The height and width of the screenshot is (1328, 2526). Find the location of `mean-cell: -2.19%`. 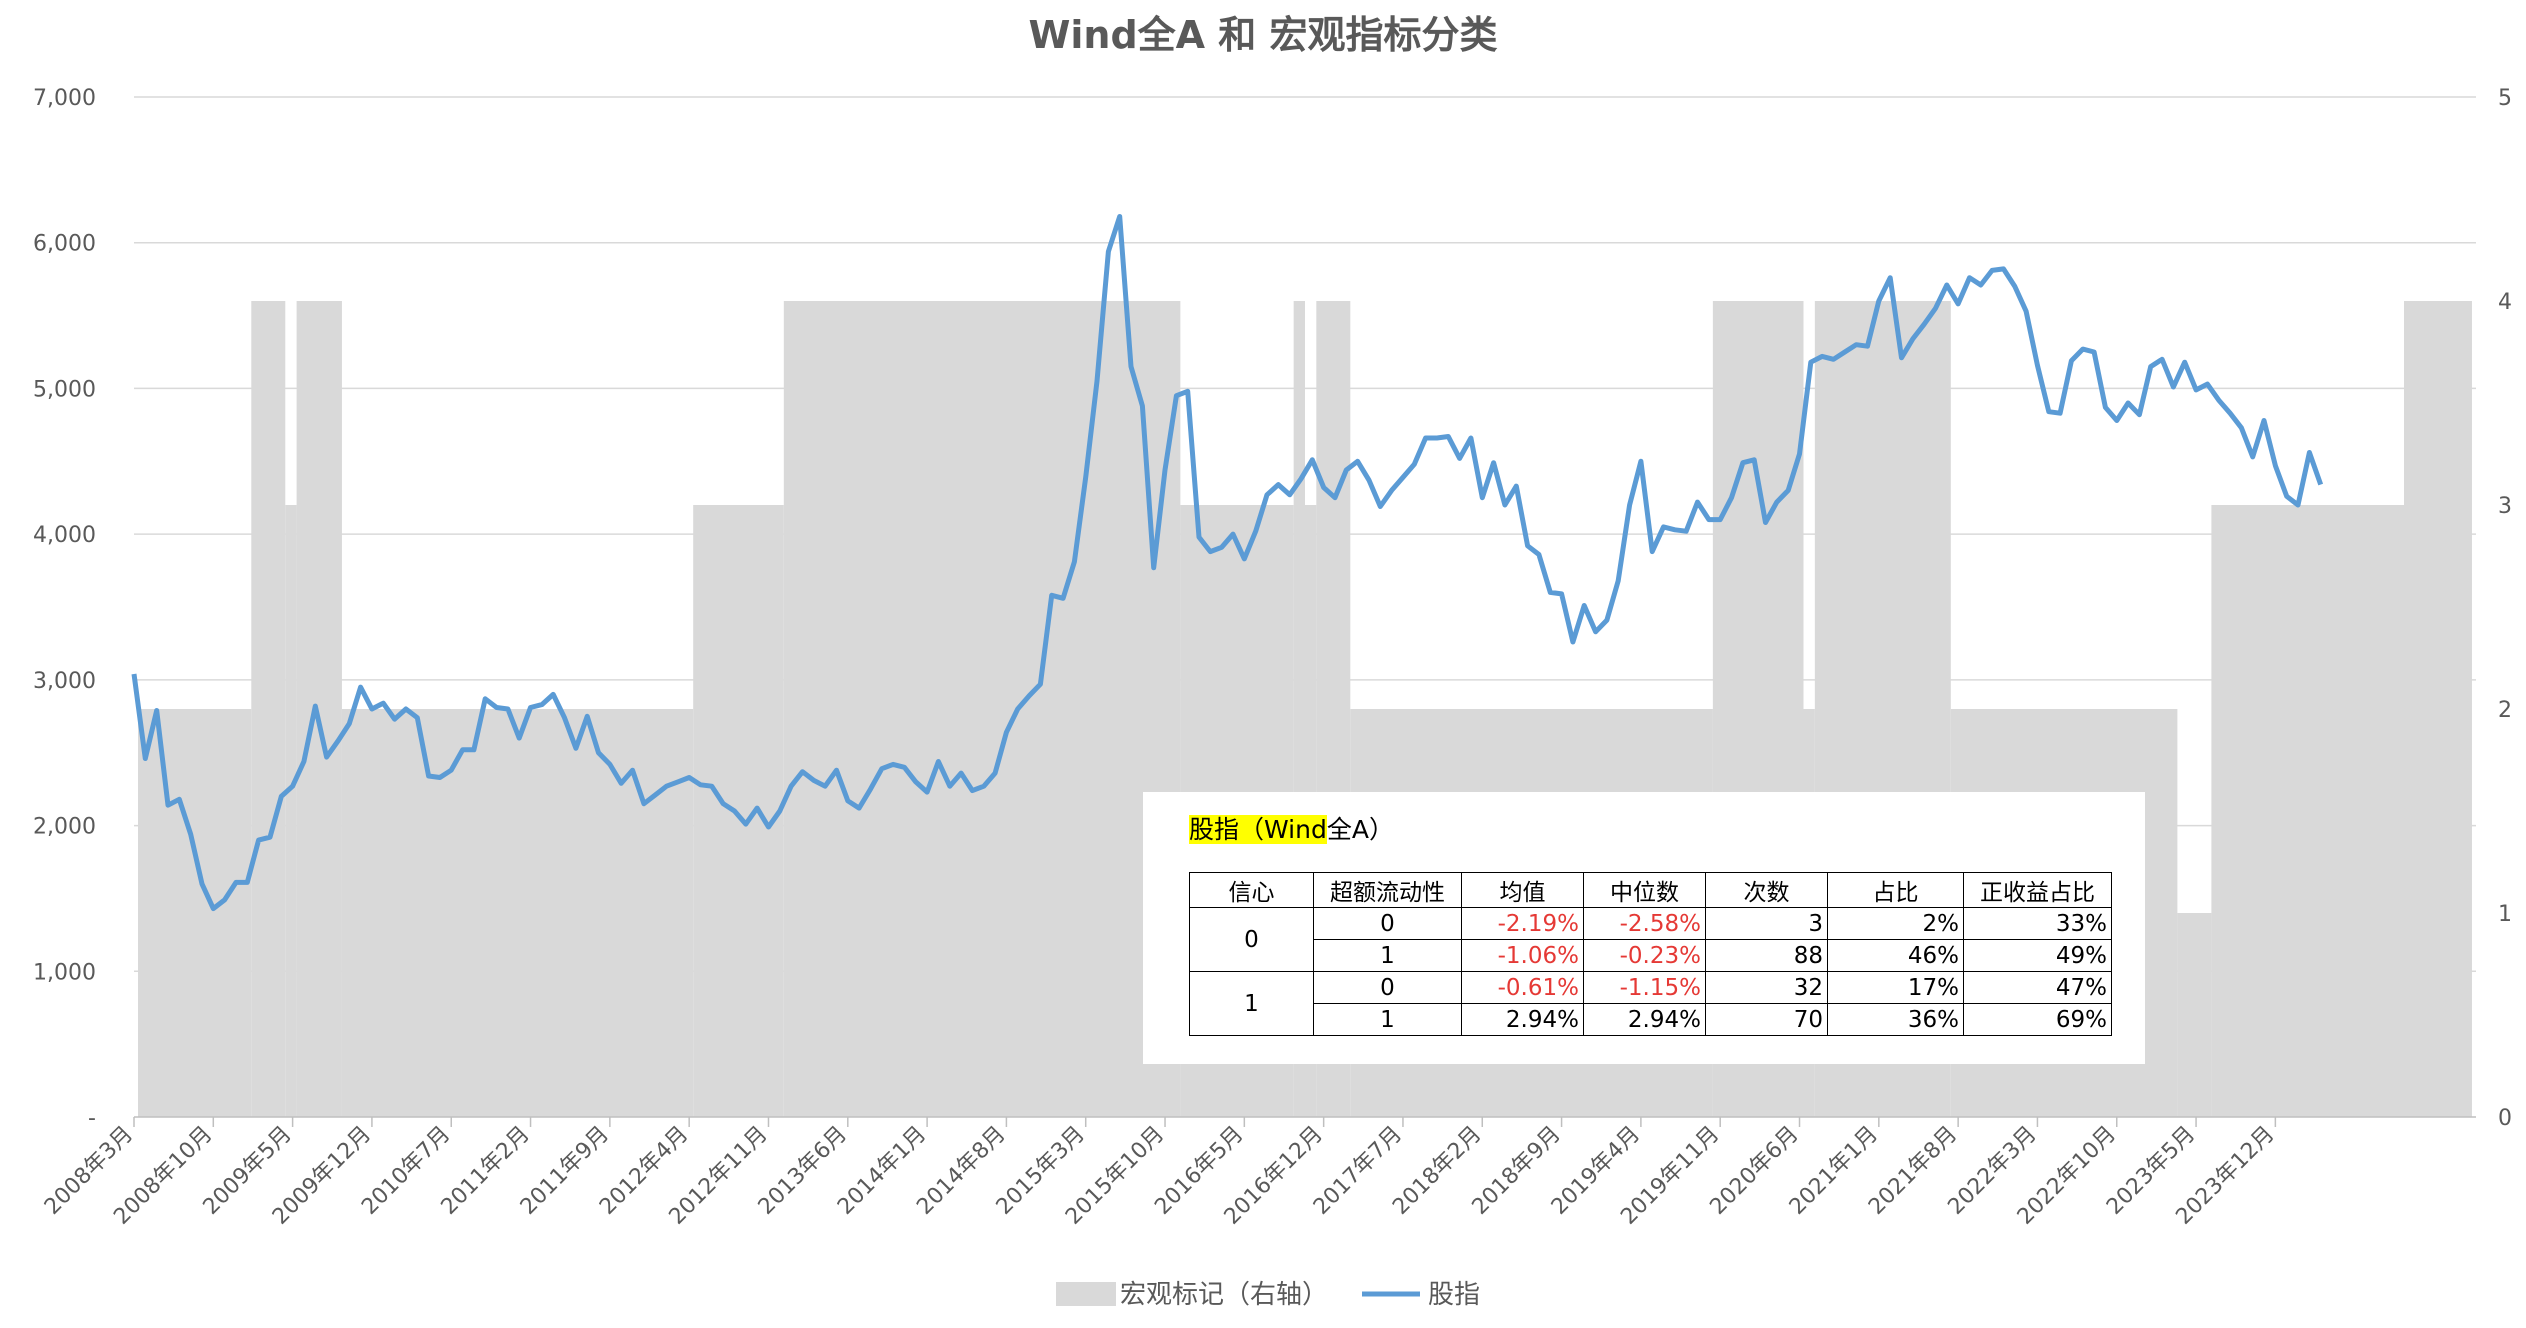

mean-cell: -2.19% is located at coordinates (1522, 923).